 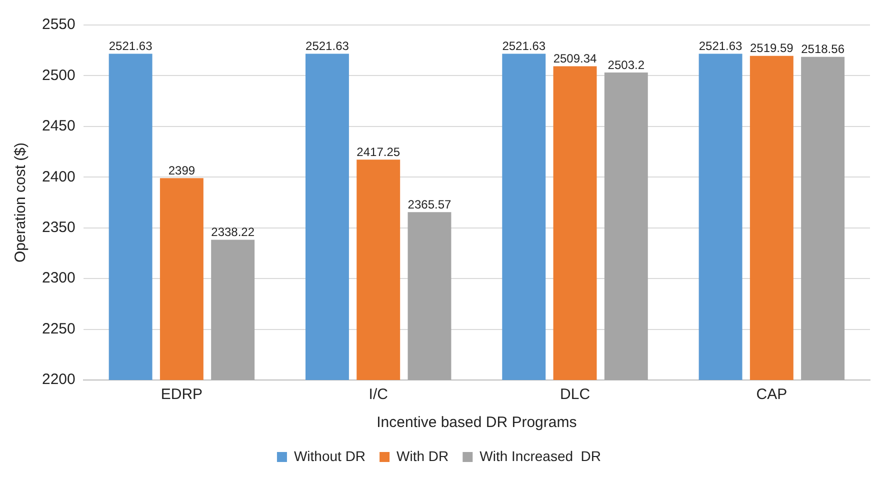 I want to click on data-label: 2503.2, so click(x=626, y=65).